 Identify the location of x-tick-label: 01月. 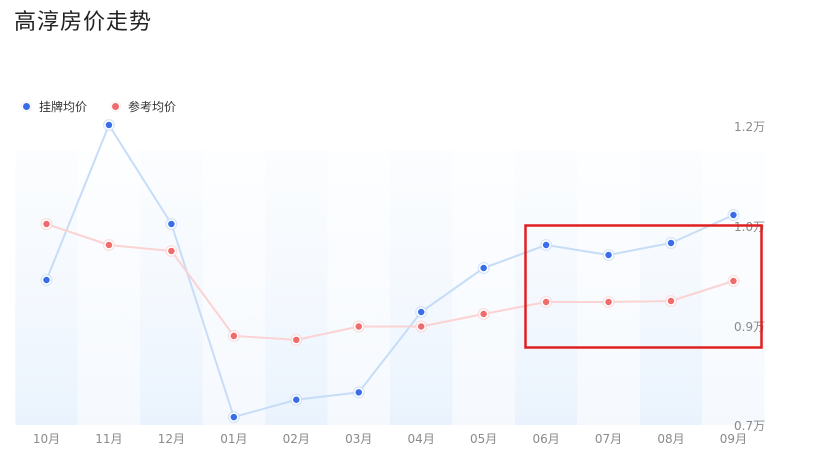
(233, 439).